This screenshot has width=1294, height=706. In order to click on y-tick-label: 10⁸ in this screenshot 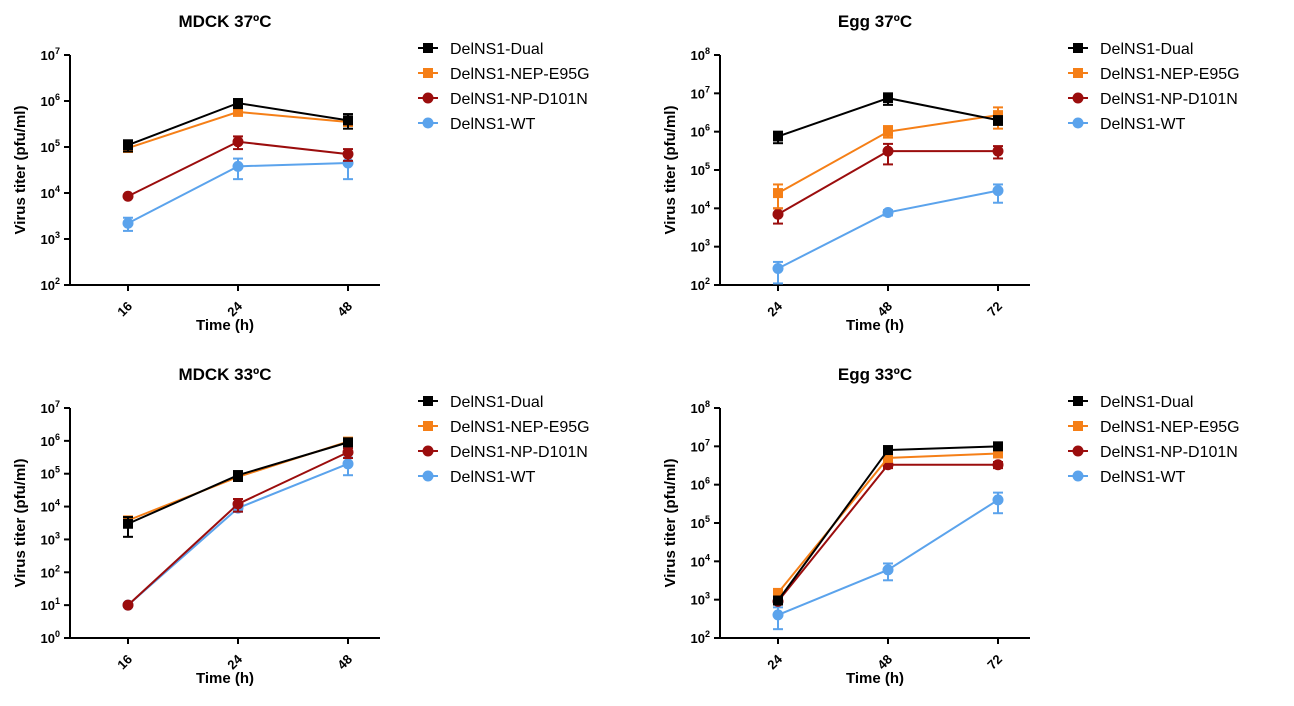, I will do `click(700, 407)`.